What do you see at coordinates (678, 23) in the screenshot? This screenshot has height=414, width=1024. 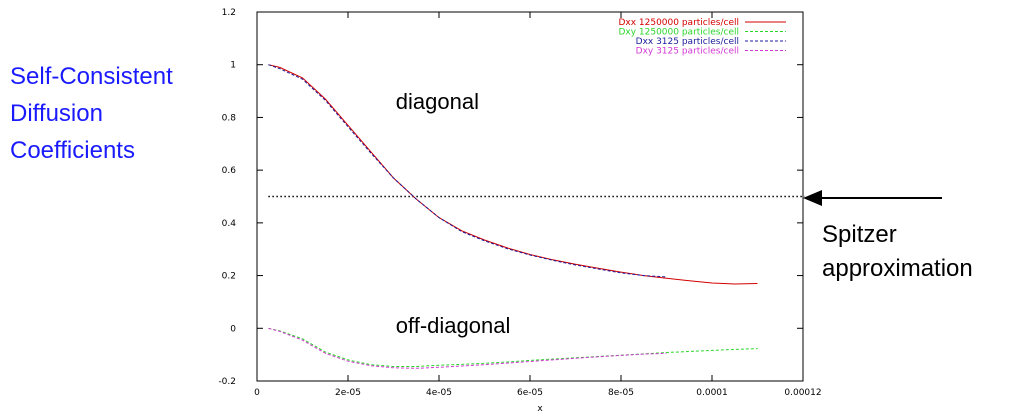 I see `legend-entry-1: Dxx 1250000 particles/cell` at bounding box center [678, 23].